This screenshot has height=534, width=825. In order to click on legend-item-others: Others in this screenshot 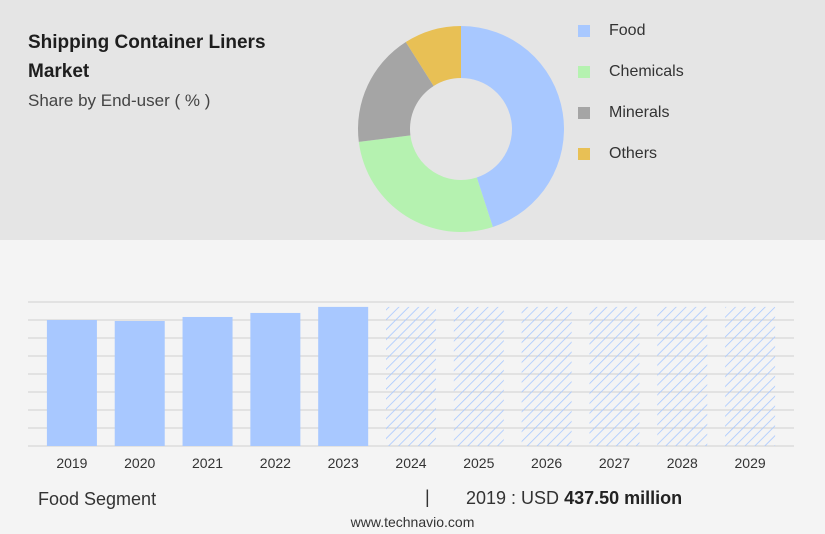, I will do `click(631, 153)`.